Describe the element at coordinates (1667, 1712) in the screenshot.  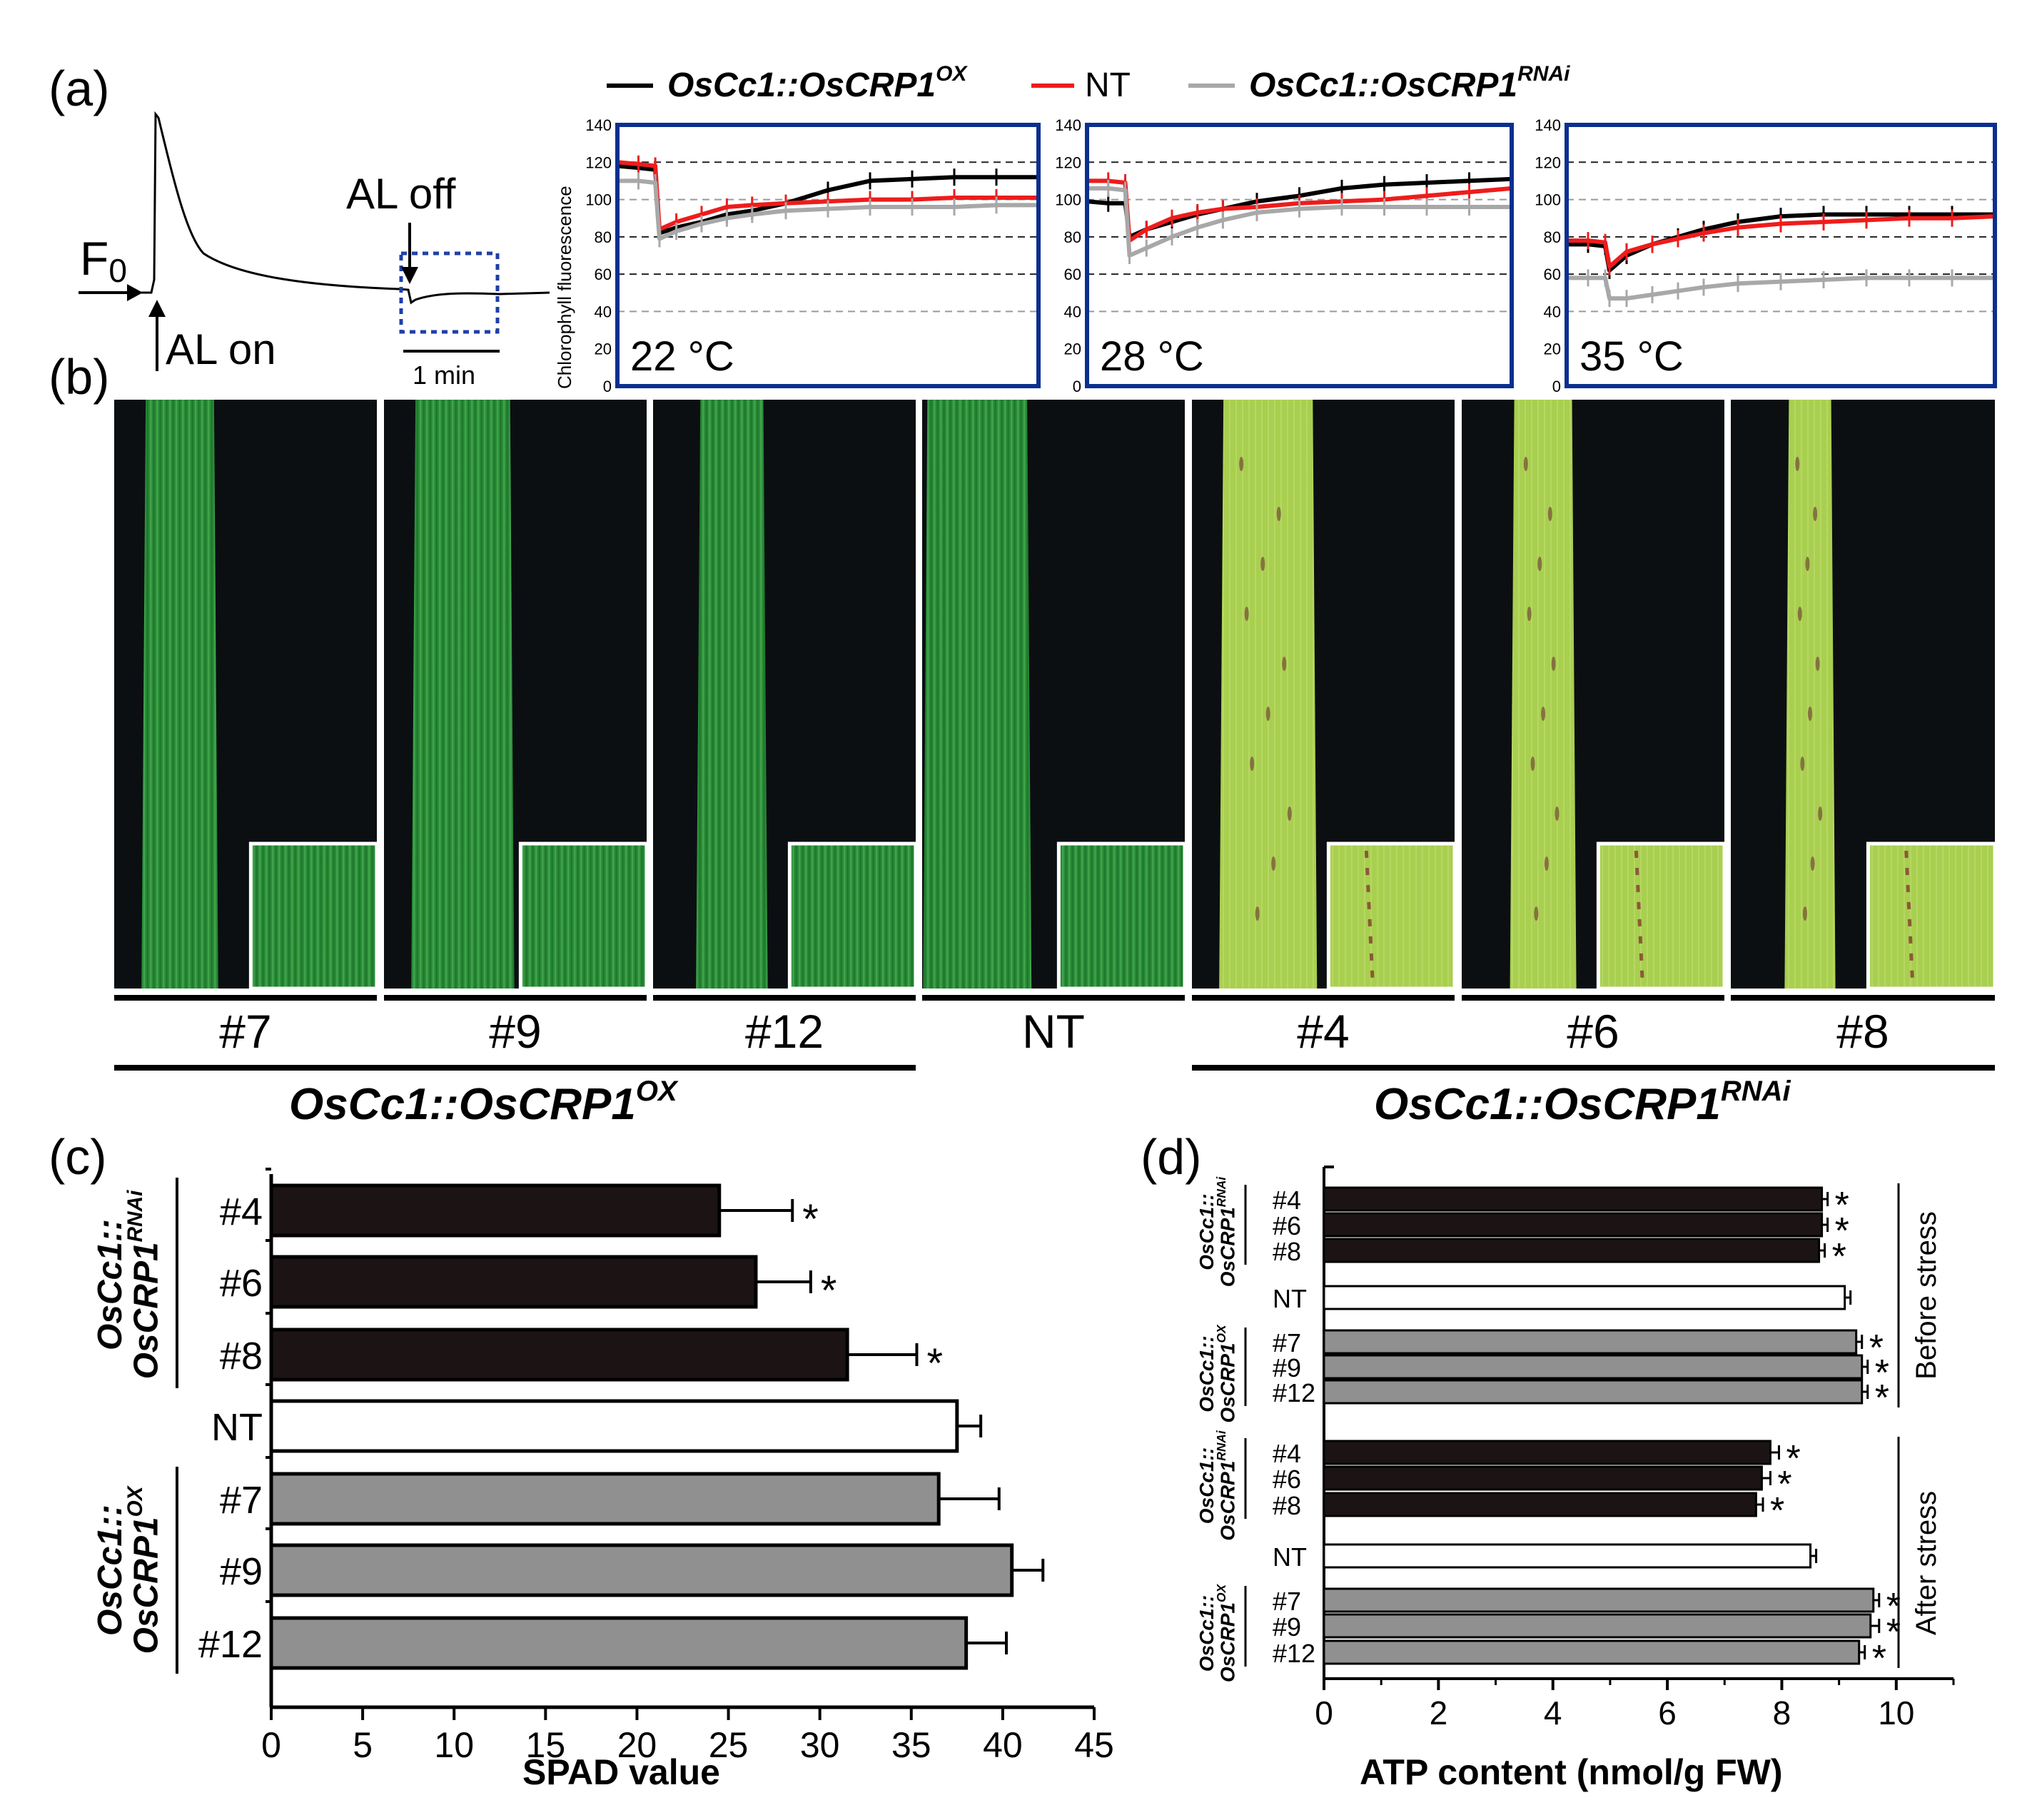
I see `x-tick-label: 6` at that location.